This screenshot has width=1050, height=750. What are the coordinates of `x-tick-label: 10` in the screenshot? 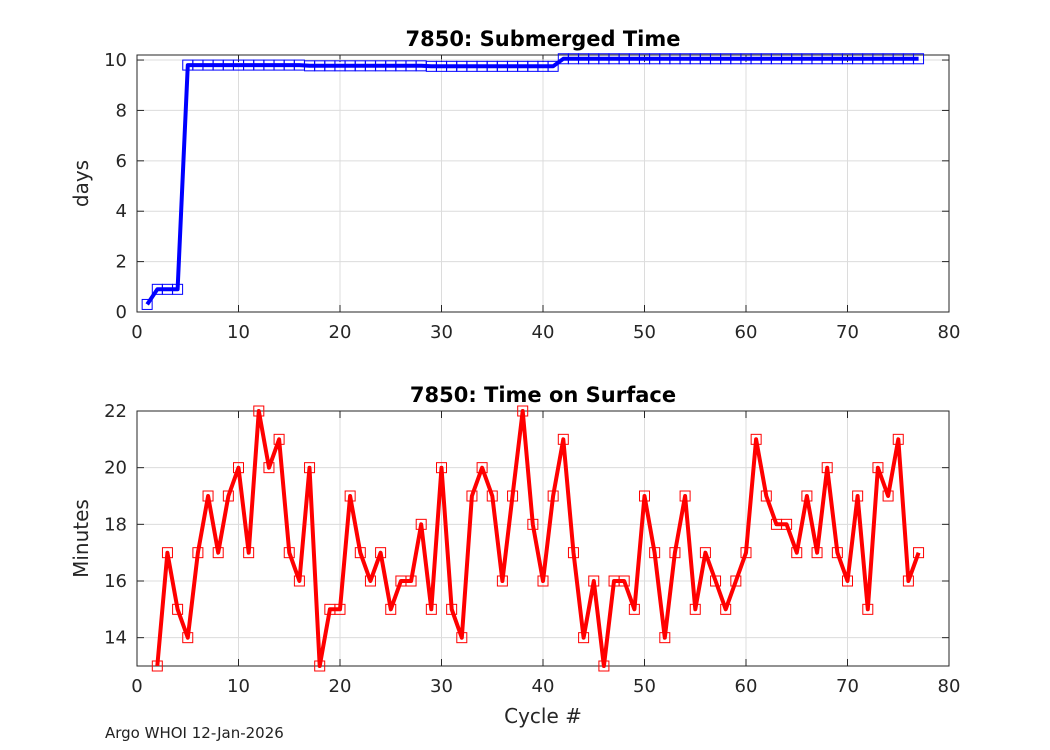 It's located at (238, 332).